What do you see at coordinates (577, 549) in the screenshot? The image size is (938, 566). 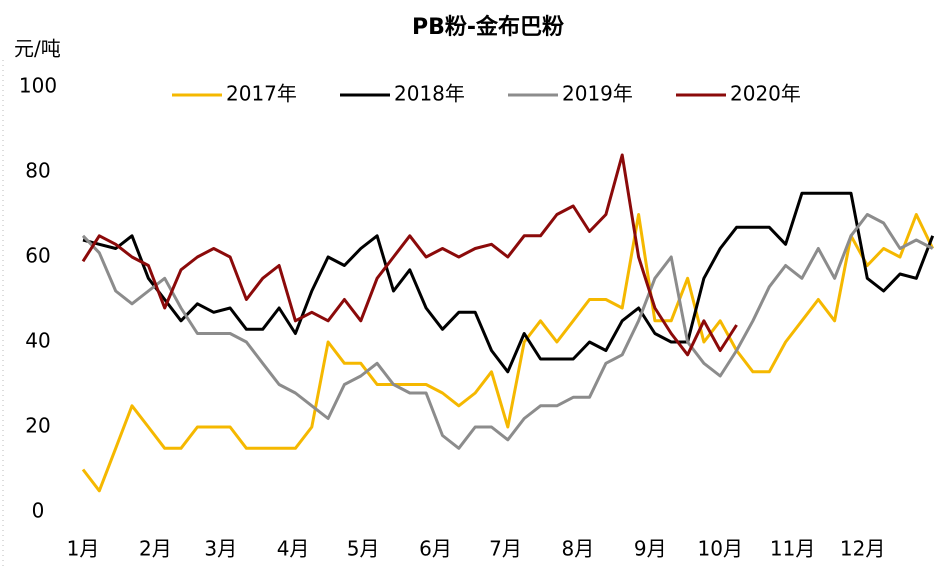 I see `x-tick-label: 8月` at bounding box center [577, 549].